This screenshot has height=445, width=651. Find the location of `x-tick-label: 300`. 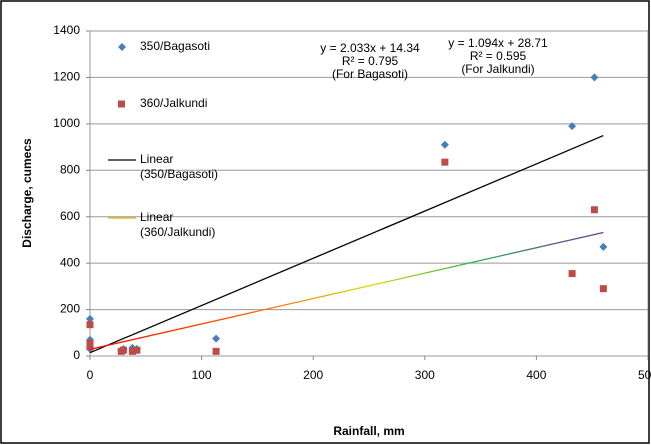

x-tick-label: 300 is located at coordinates (425, 375).